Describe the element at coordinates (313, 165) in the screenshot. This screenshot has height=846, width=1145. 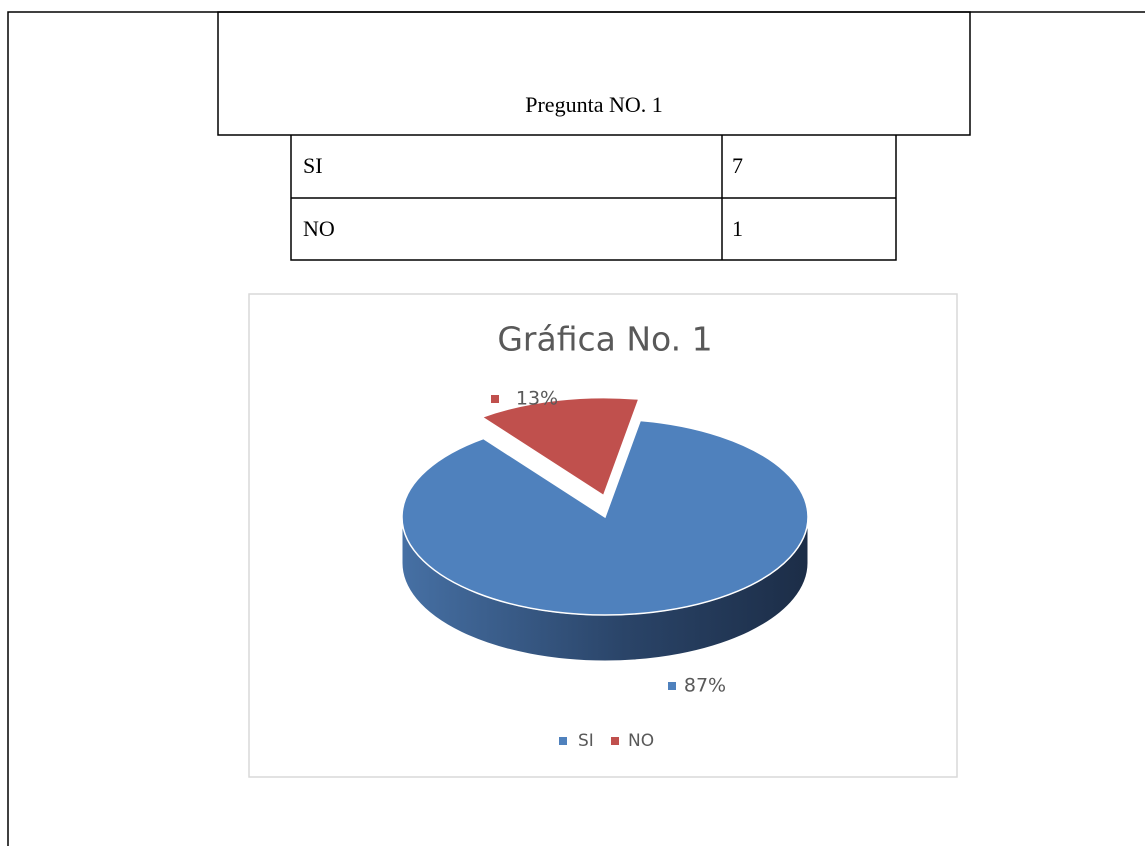
I see `table-cell: SI` at that location.